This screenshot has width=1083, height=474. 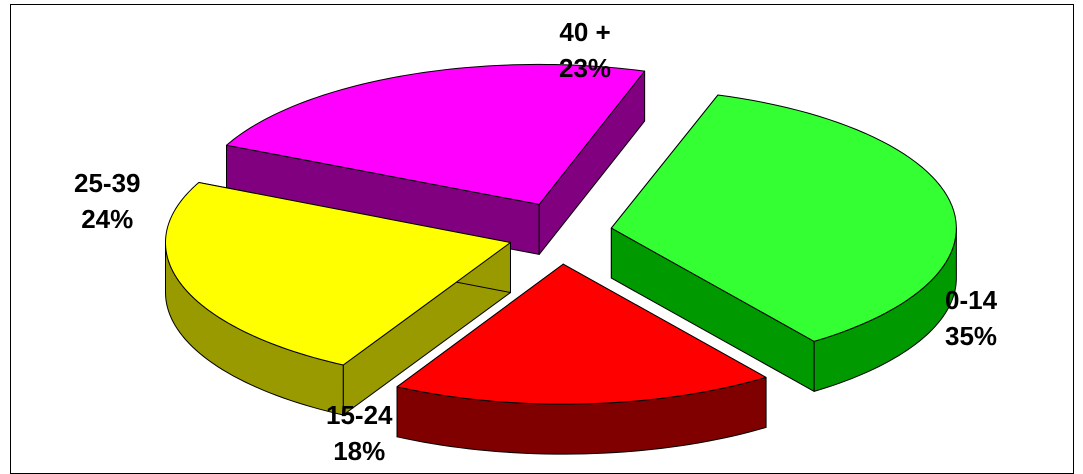 What do you see at coordinates (359, 415) in the screenshot?
I see `slice-category-label: 15-24` at bounding box center [359, 415].